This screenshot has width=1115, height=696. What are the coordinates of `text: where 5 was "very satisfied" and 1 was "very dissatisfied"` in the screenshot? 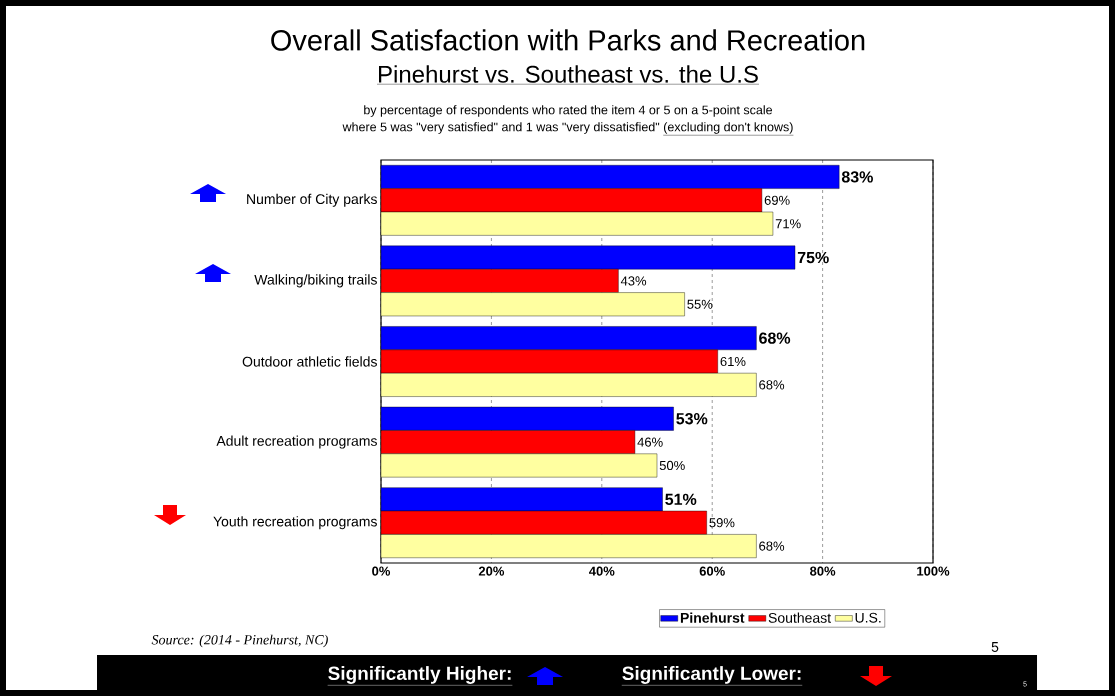 It's located at (501, 128).